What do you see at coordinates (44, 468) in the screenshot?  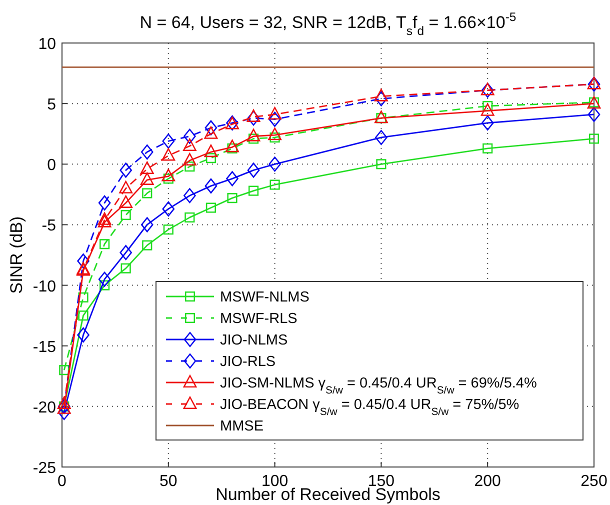 I see `y-tick-label: -25` at bounding box center [44, 468].